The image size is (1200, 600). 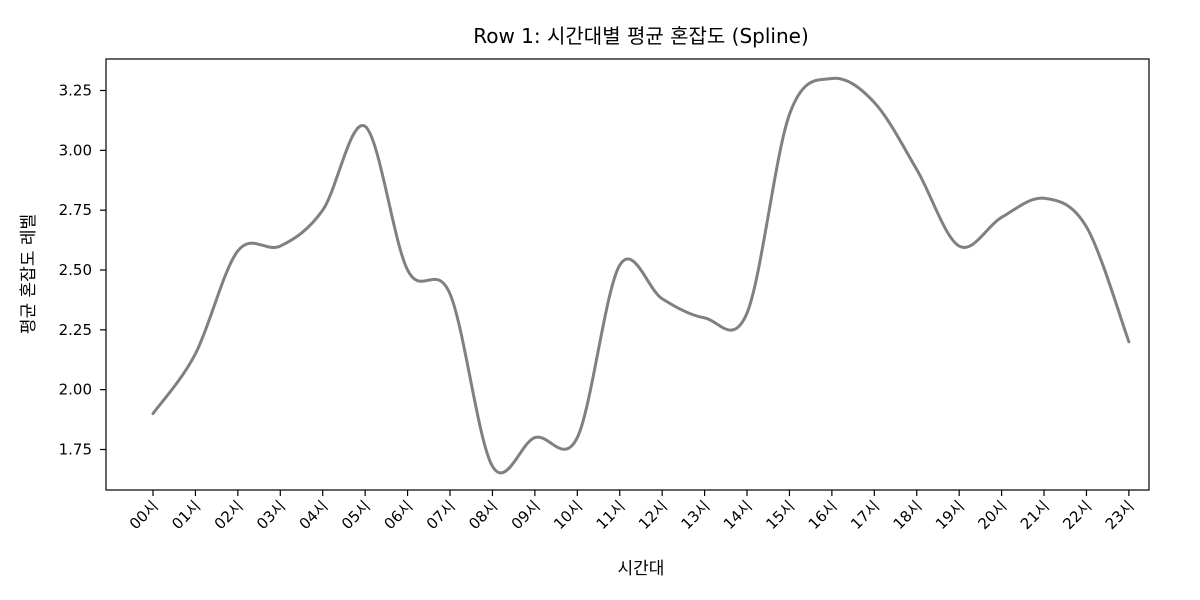 What do you see at coordinates (695, 515) in the screenshot?
I see `x-tick-label: 13시` at bounding box center [695, 515].